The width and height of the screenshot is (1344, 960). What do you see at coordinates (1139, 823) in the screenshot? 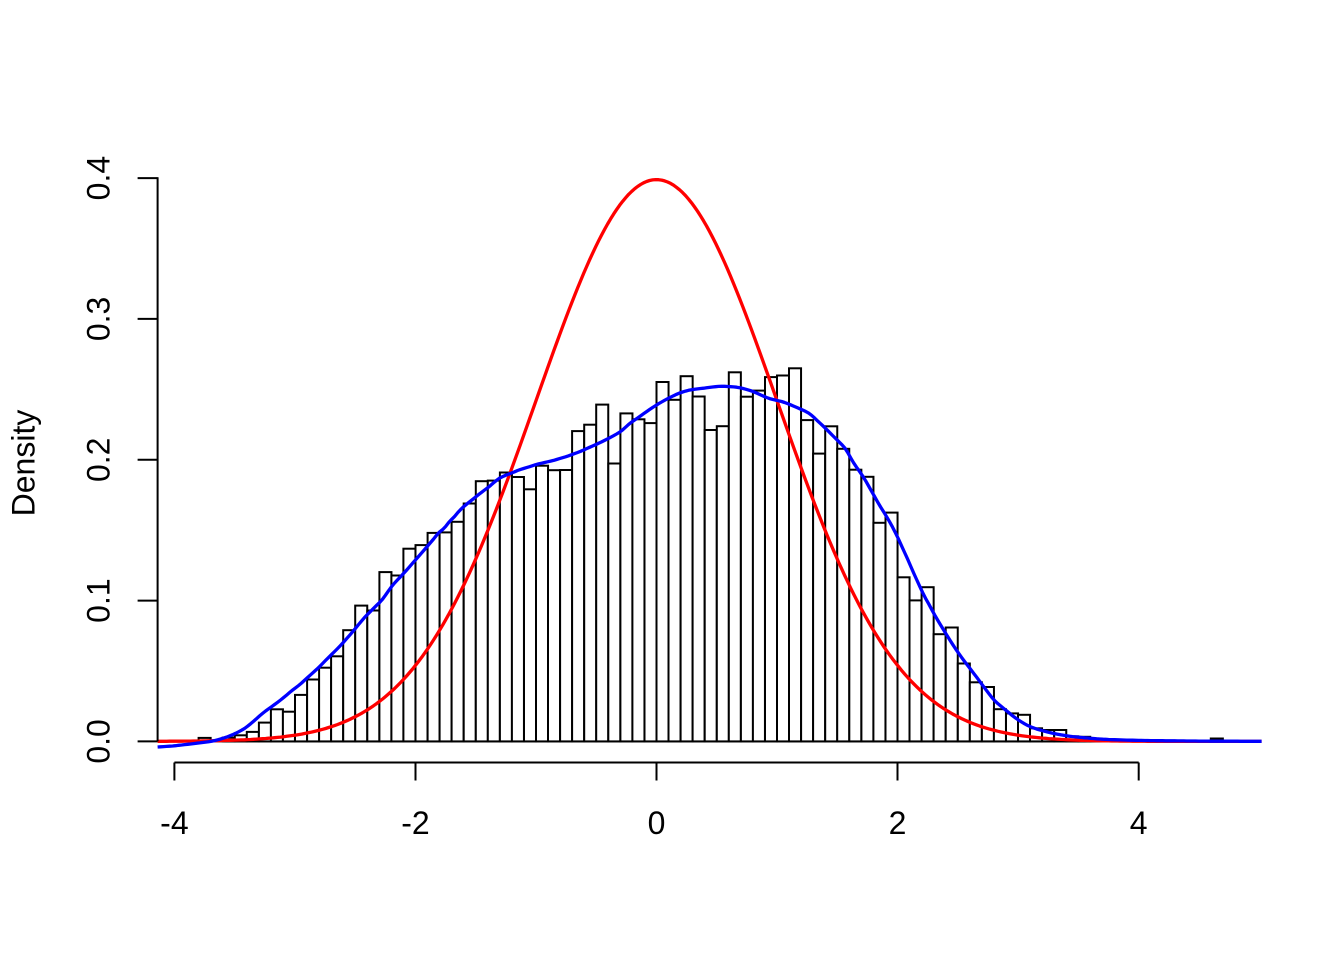
I see `svg-text: 4` at bounding box center [1139, 823].